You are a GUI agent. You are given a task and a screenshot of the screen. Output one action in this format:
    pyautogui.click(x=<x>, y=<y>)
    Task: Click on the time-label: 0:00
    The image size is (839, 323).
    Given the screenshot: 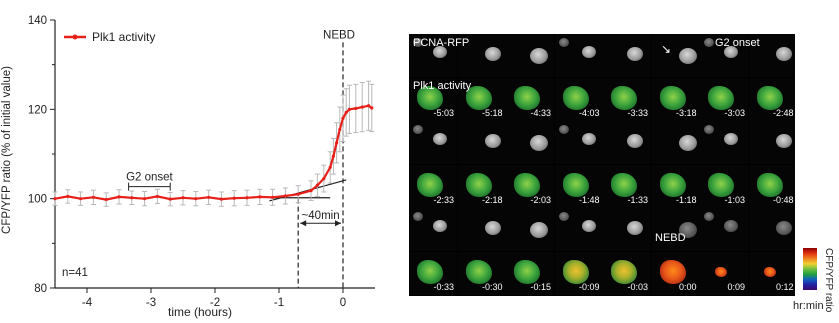 What is the action you would take?
    pyautogui.click(x=687, y=286)
    